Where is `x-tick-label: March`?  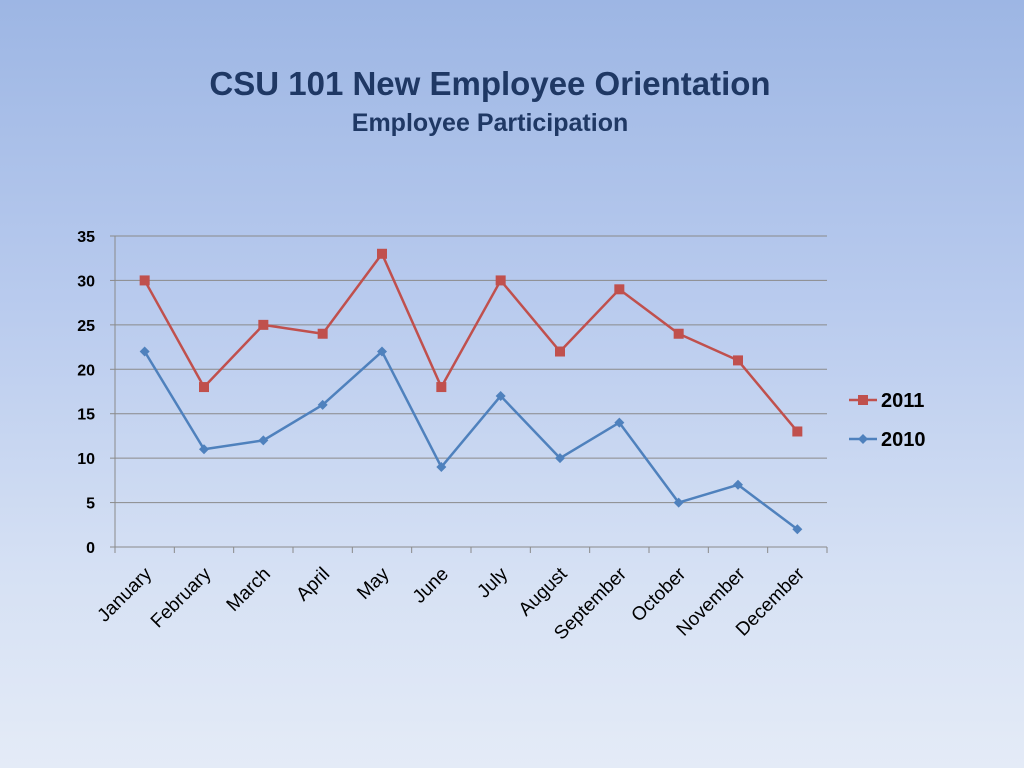 x-tick-label: March is located at coordinates (249, 590).